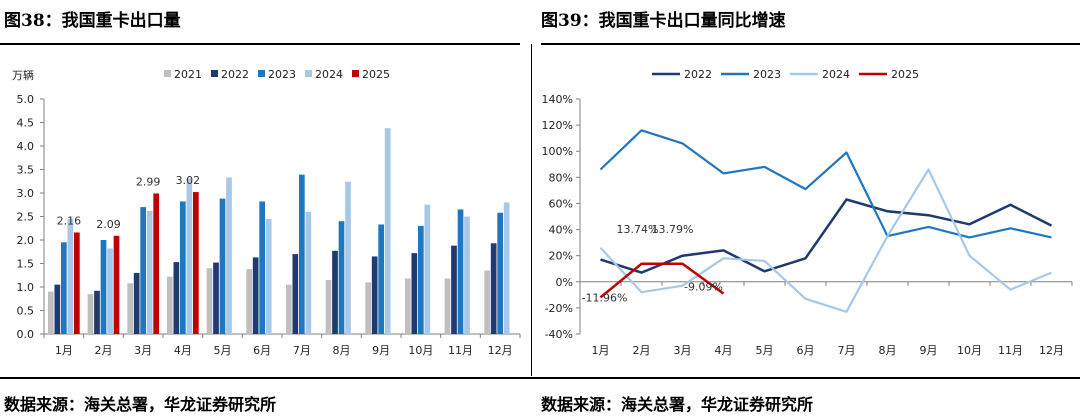 This screenshot has width=1080, height=418. What do you see at coordinates (559, 334) in the screenshot?
I see `right-y-tick-label: -40%` at bounding box center [559, 334].